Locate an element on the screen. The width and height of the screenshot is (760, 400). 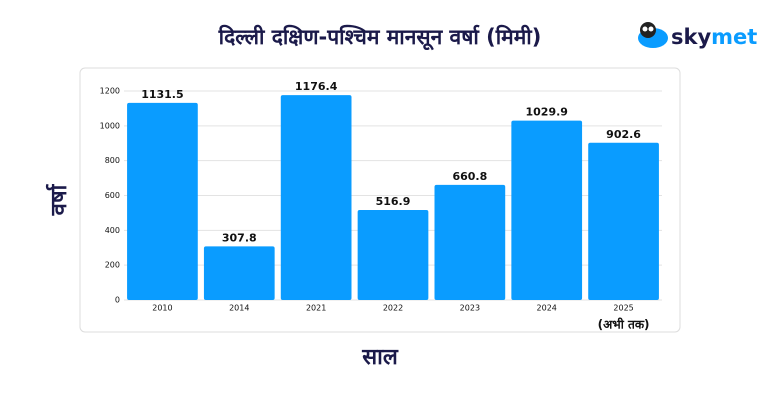
y-tick-label: 400 is located at coordinates (112, 230).